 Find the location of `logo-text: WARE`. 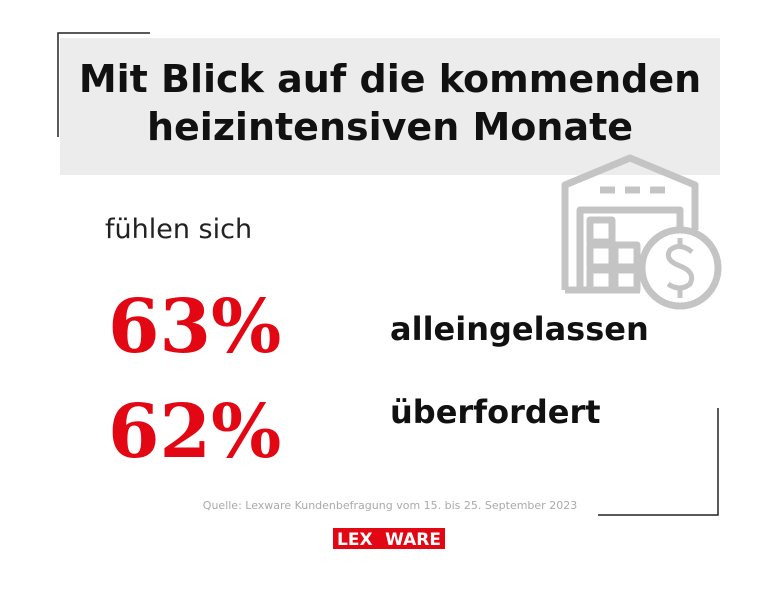

logo-text: WARE is located at coordinates (413, 540).